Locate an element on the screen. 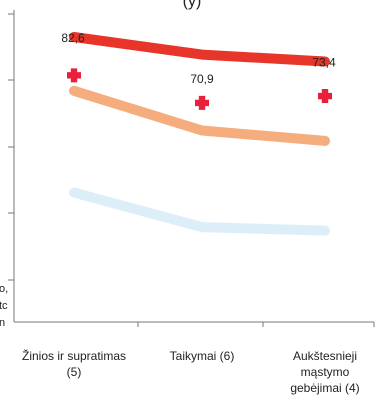  marker-label-1: 70,9 is located at coordinates (202, 79).